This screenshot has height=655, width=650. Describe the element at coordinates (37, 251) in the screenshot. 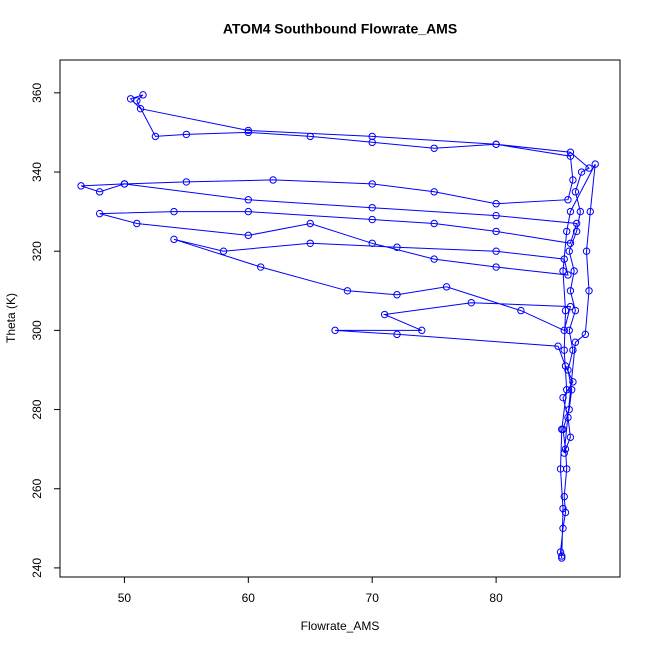

I see `y-tick-label: 320` at that location.